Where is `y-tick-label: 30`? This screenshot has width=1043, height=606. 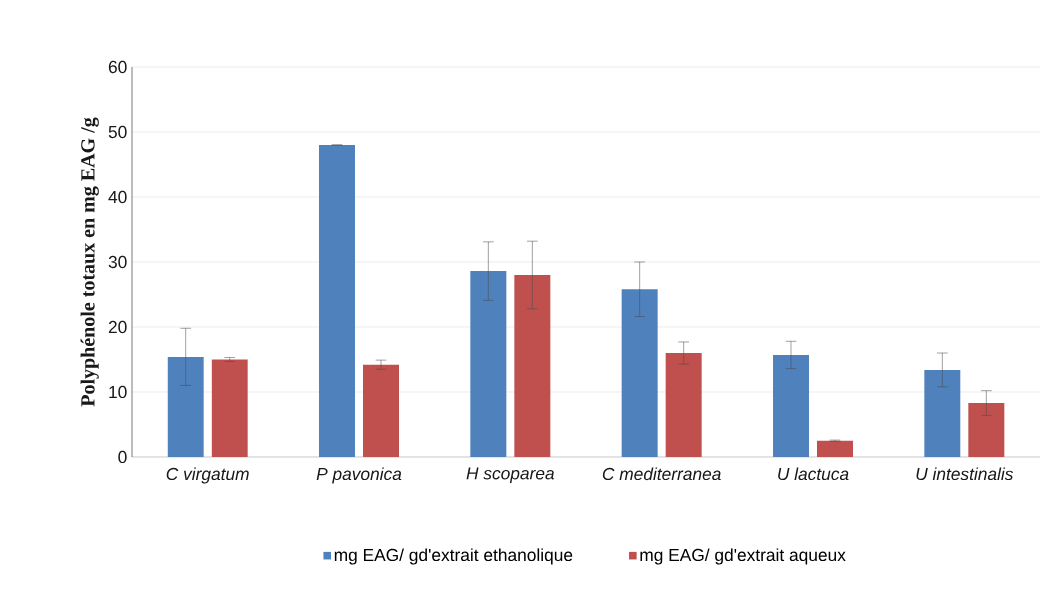
y-tick-label: 30 is located at coordinates (117, 262).